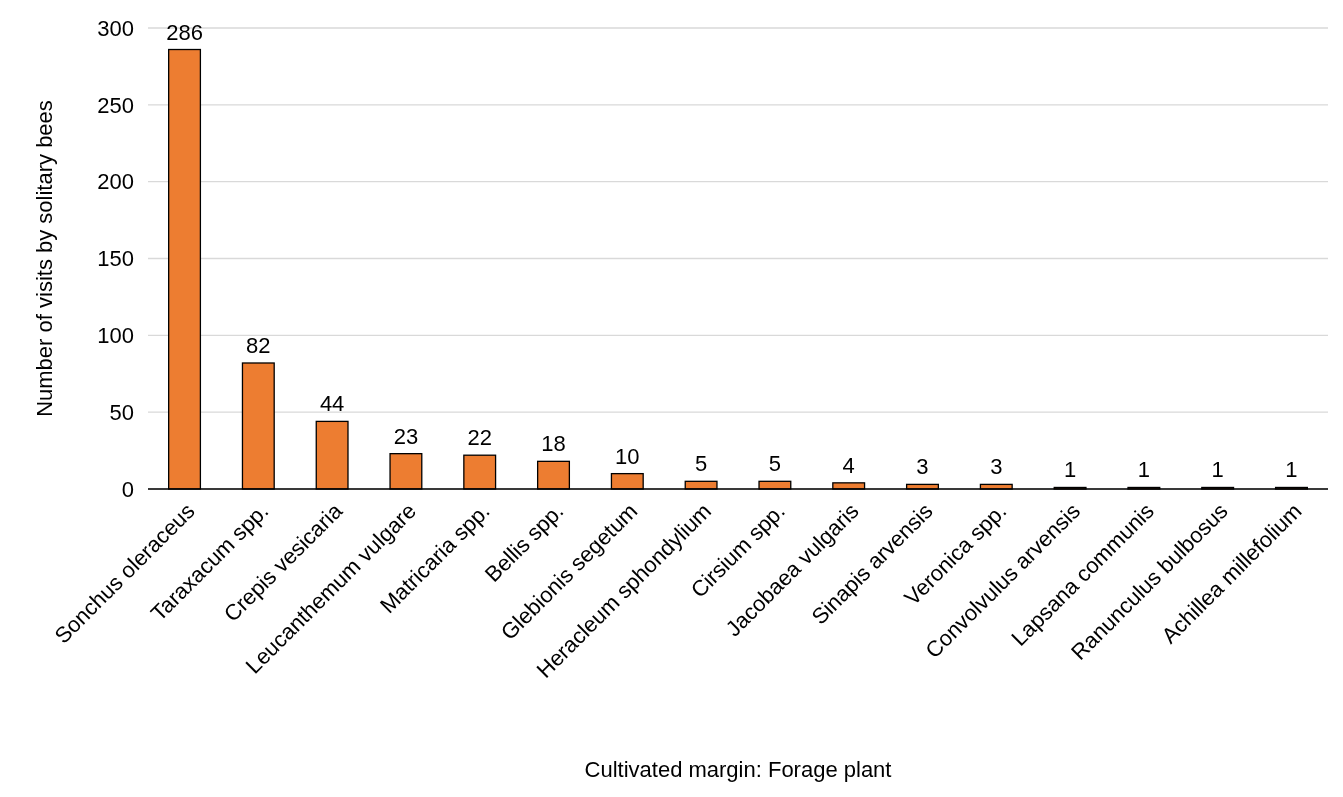  Describe the element at coordinates (184, 32) in the screenshot. I see `data-label: 286` at that location.